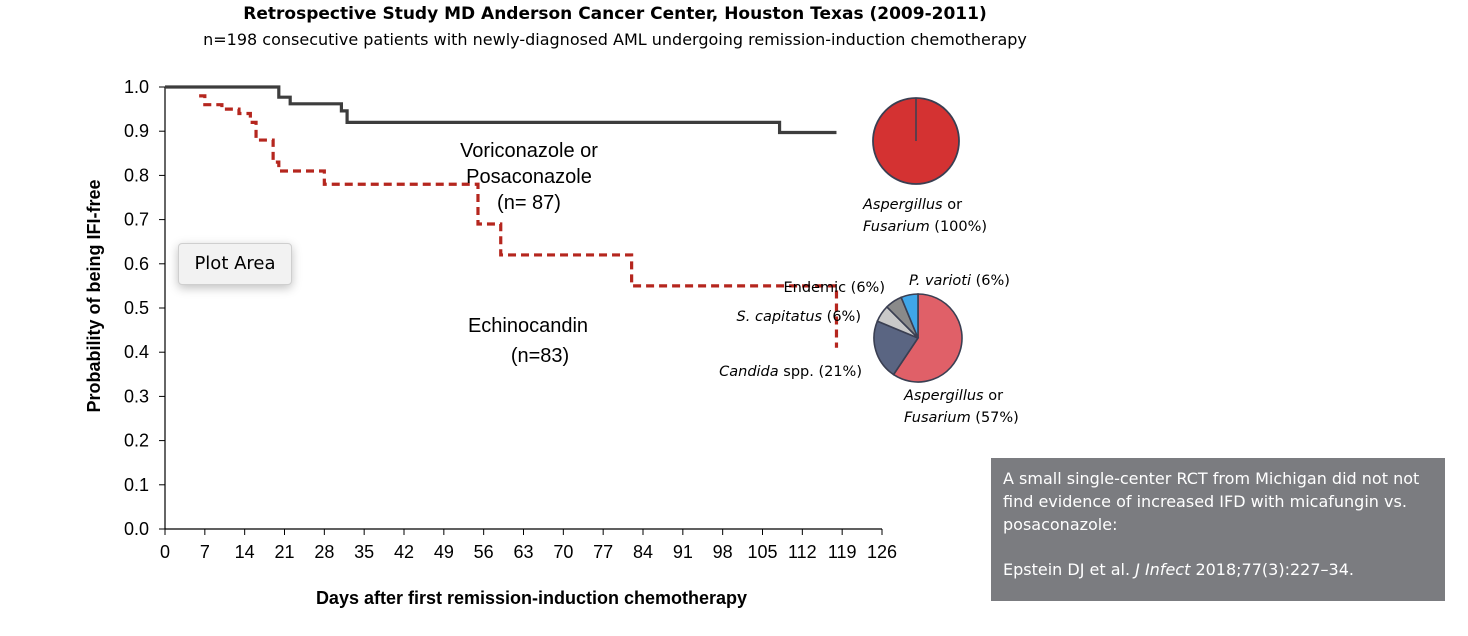 This screenshot has height=636, width=1468. I want to click on x-tick-label: 98, so click(723, 552).